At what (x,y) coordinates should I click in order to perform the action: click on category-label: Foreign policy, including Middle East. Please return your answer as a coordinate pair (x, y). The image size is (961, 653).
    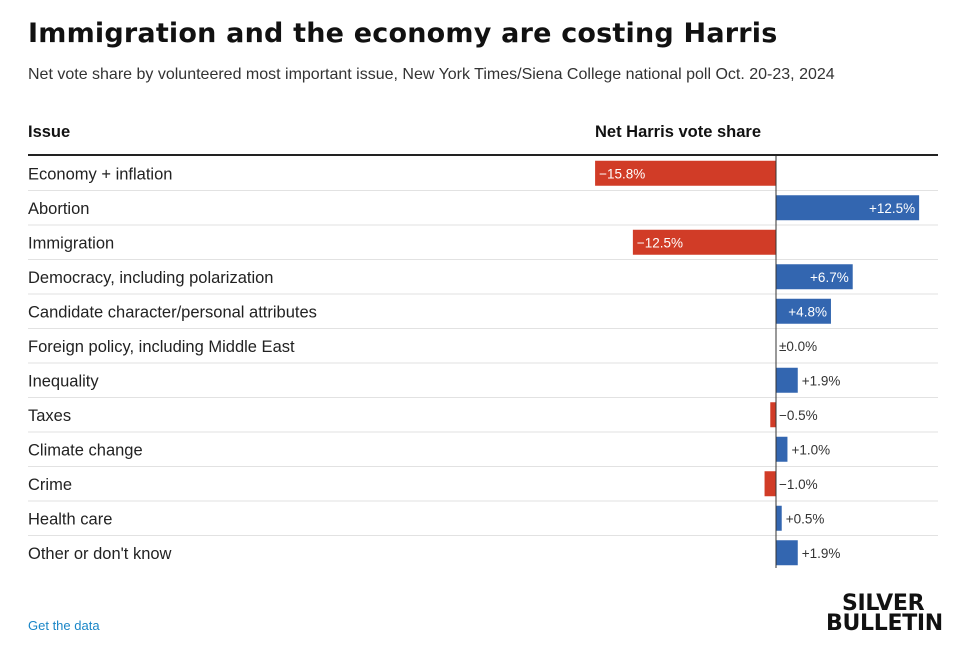
    Looking at the image, I should click on (161, 347).